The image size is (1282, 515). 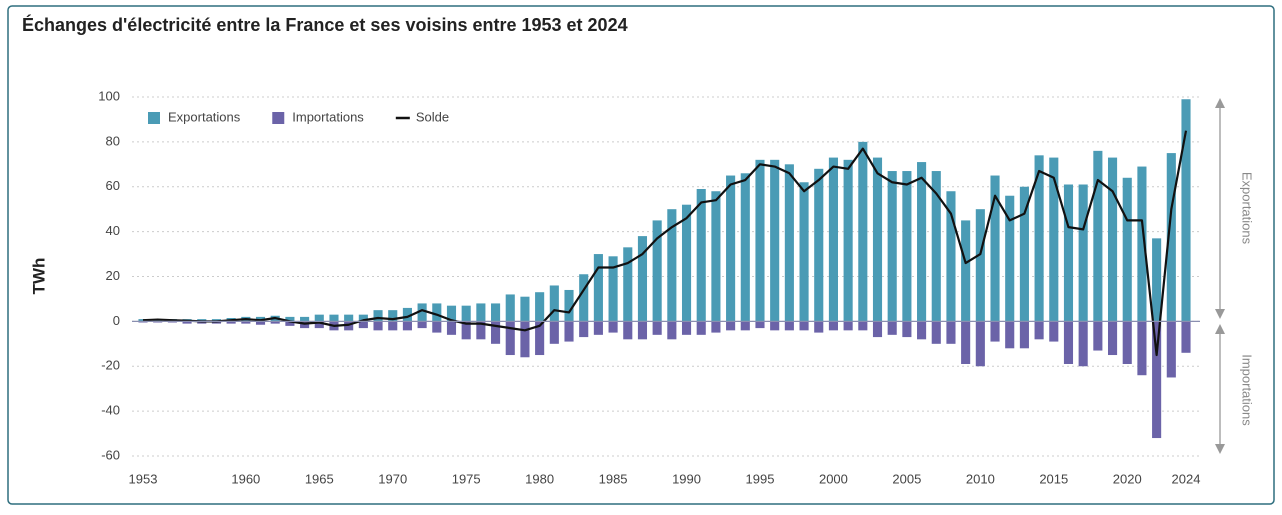 I want to click on annotation: Exportations, so click(x=1247, y=208).